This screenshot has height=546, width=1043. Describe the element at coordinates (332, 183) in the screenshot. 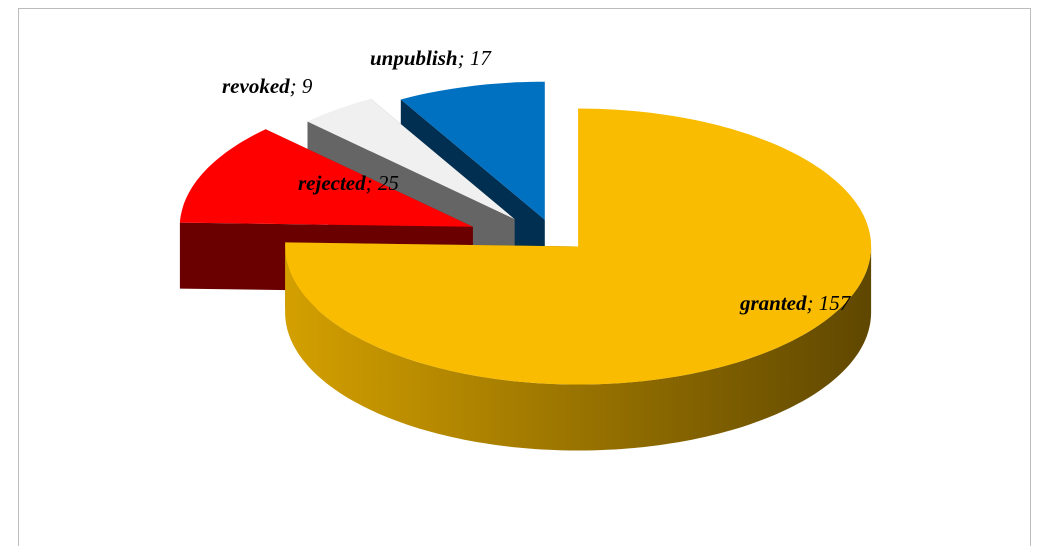

I see `label-category: rejected` at that location.